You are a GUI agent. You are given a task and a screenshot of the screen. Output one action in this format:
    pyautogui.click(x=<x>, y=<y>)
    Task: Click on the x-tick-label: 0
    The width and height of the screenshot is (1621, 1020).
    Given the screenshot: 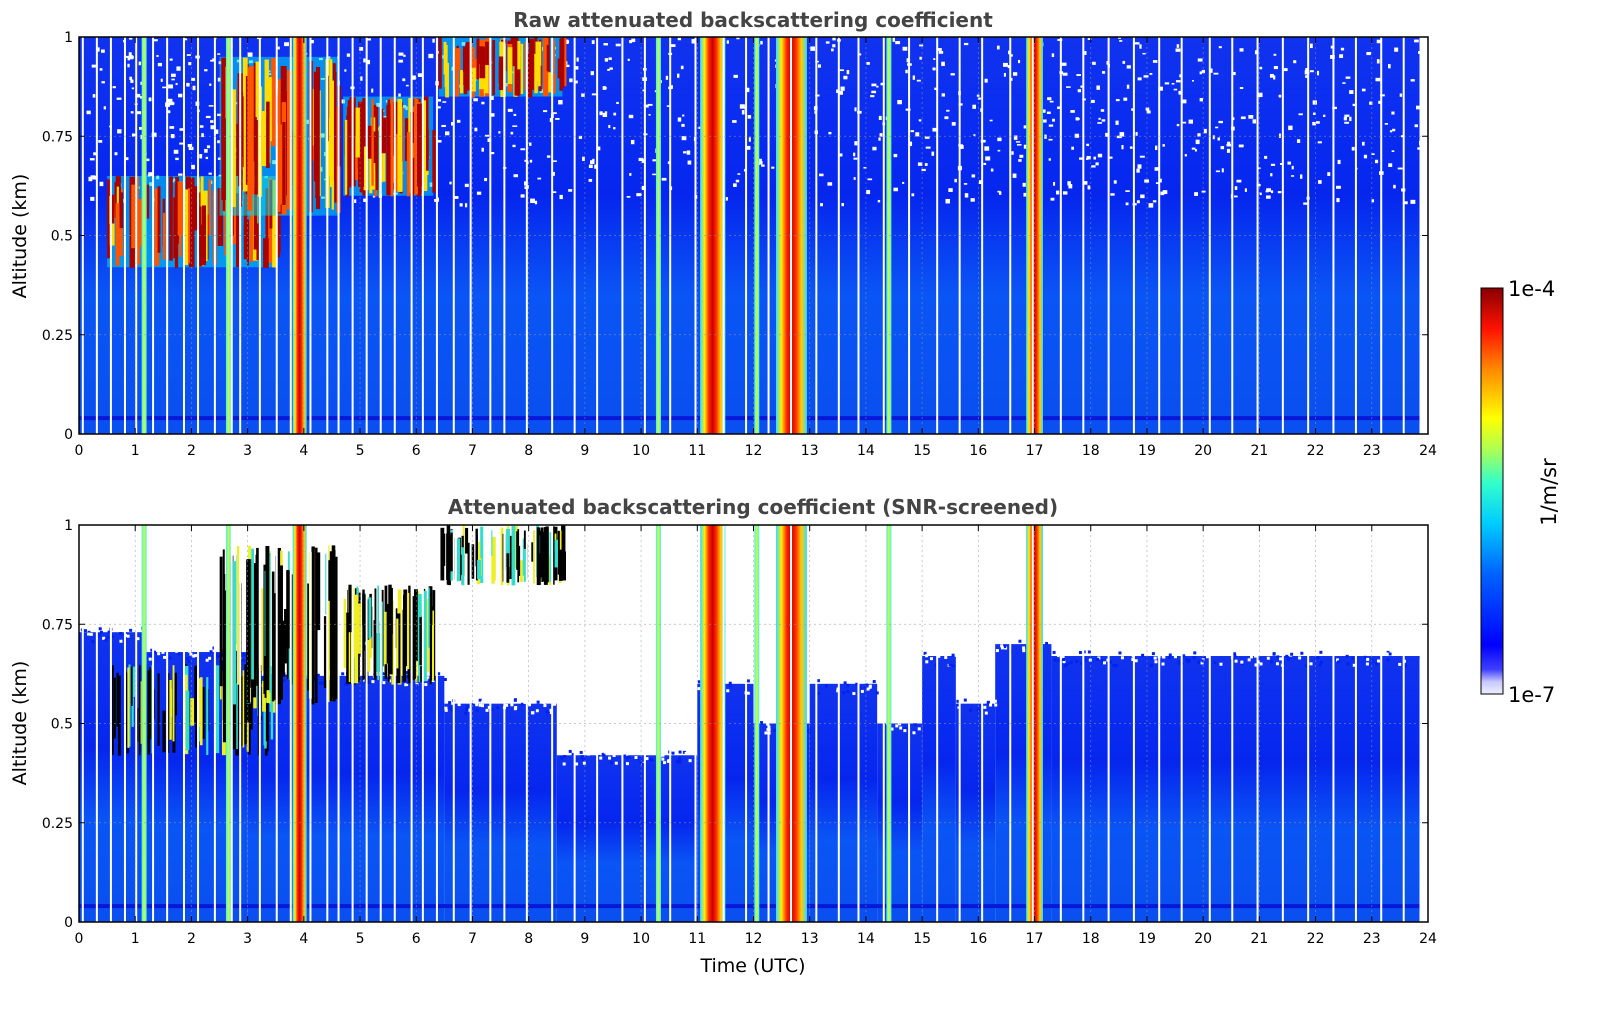 What is the action you would take?
    pyautogui.click(x=79, y=939)
    